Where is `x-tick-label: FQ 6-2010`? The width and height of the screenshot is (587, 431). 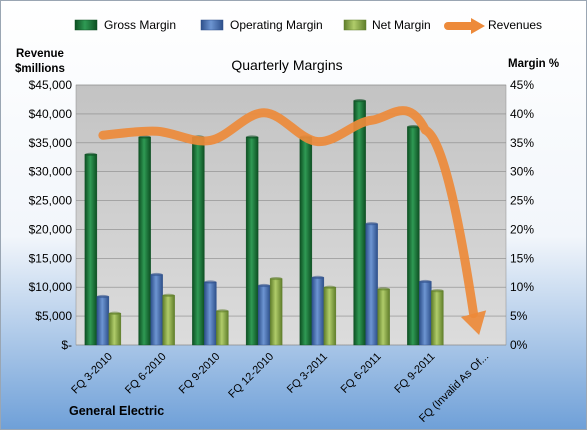
x-tick-label: FQ 6-2010 is located at coordinates (146, 374).